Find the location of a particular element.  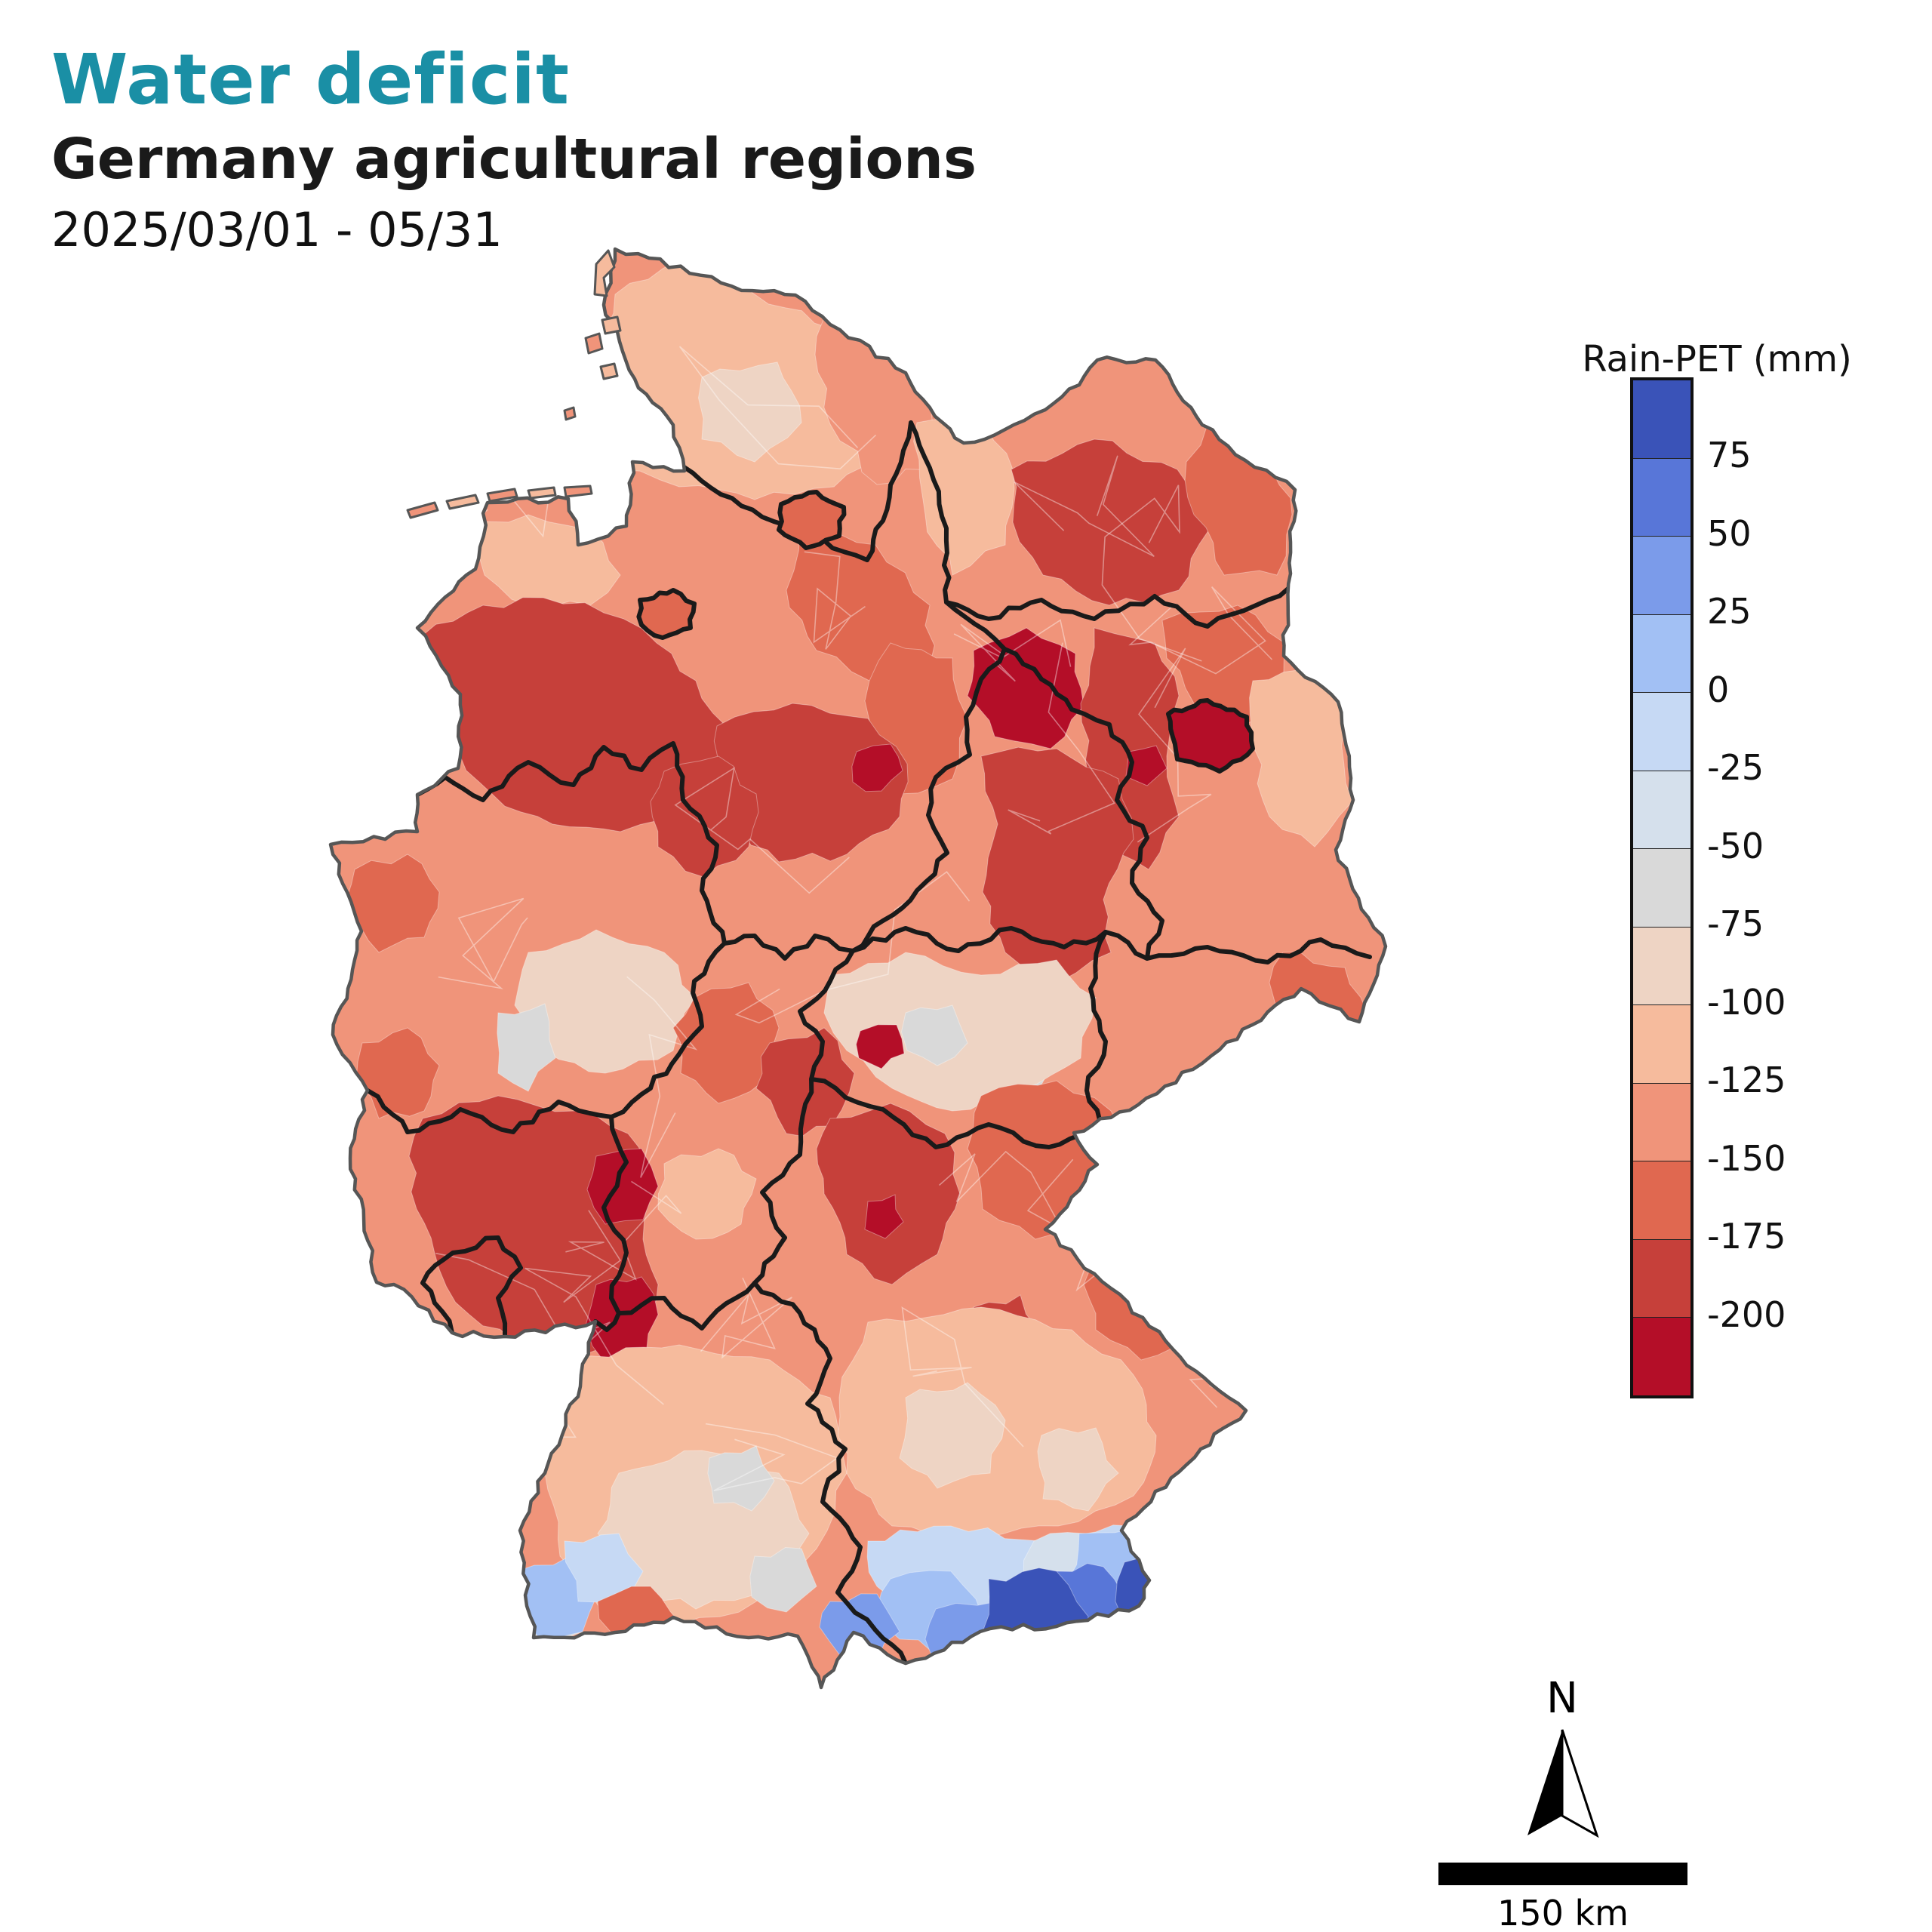

region-rheinmain-light is located at coordinates (707, 1194).